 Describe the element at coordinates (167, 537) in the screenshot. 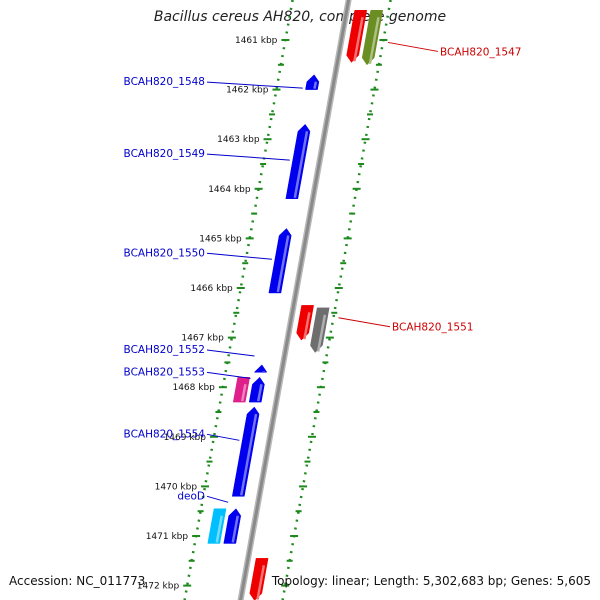

I see `ruler-tick-label: 1471 kbp` at that location.